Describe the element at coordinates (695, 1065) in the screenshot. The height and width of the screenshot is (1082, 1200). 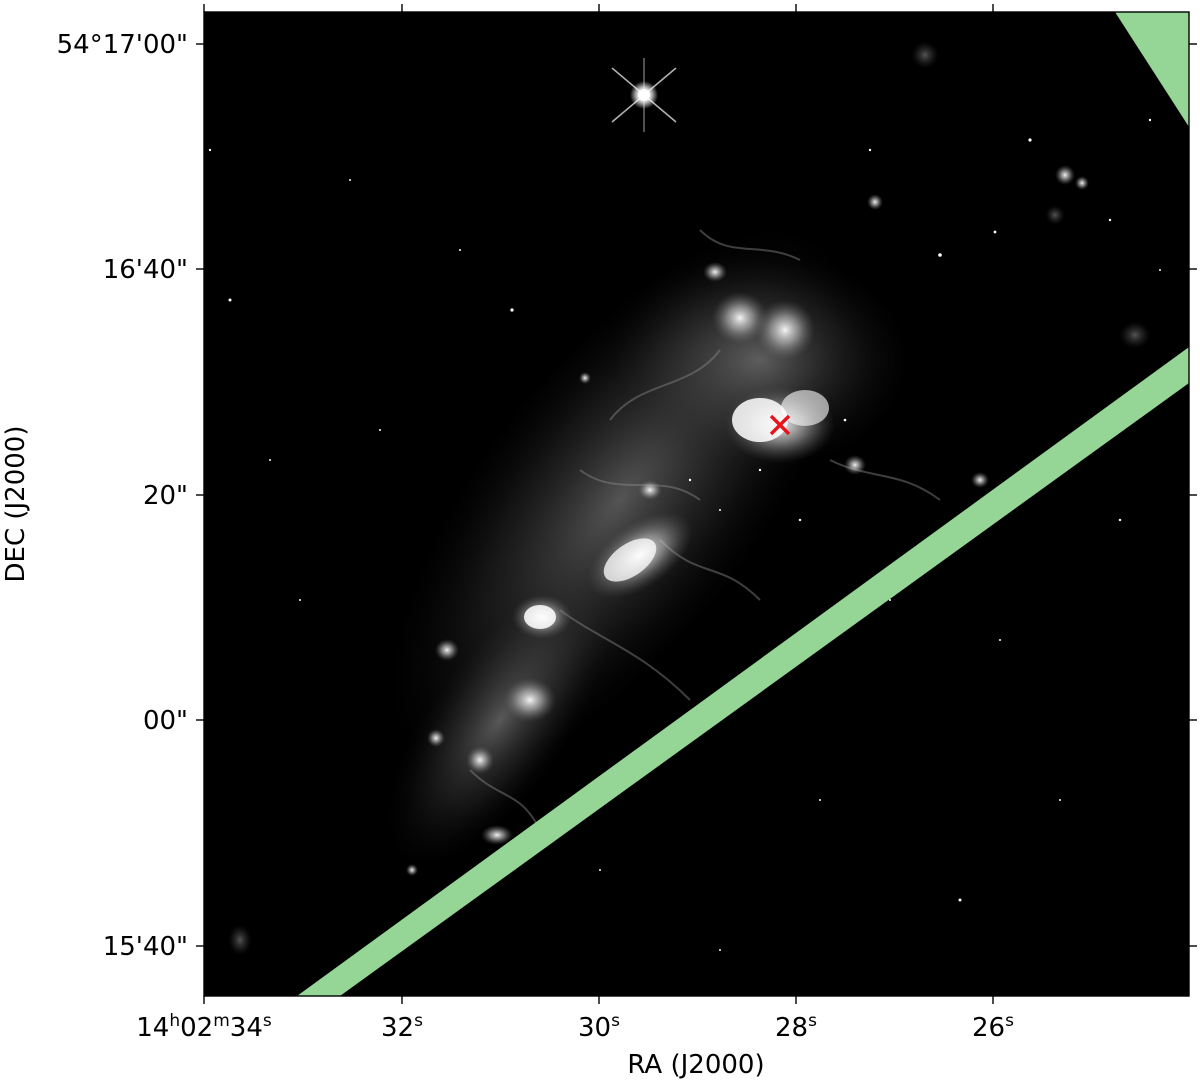
I see `x-axis-title: RA (J2000)` at that location.